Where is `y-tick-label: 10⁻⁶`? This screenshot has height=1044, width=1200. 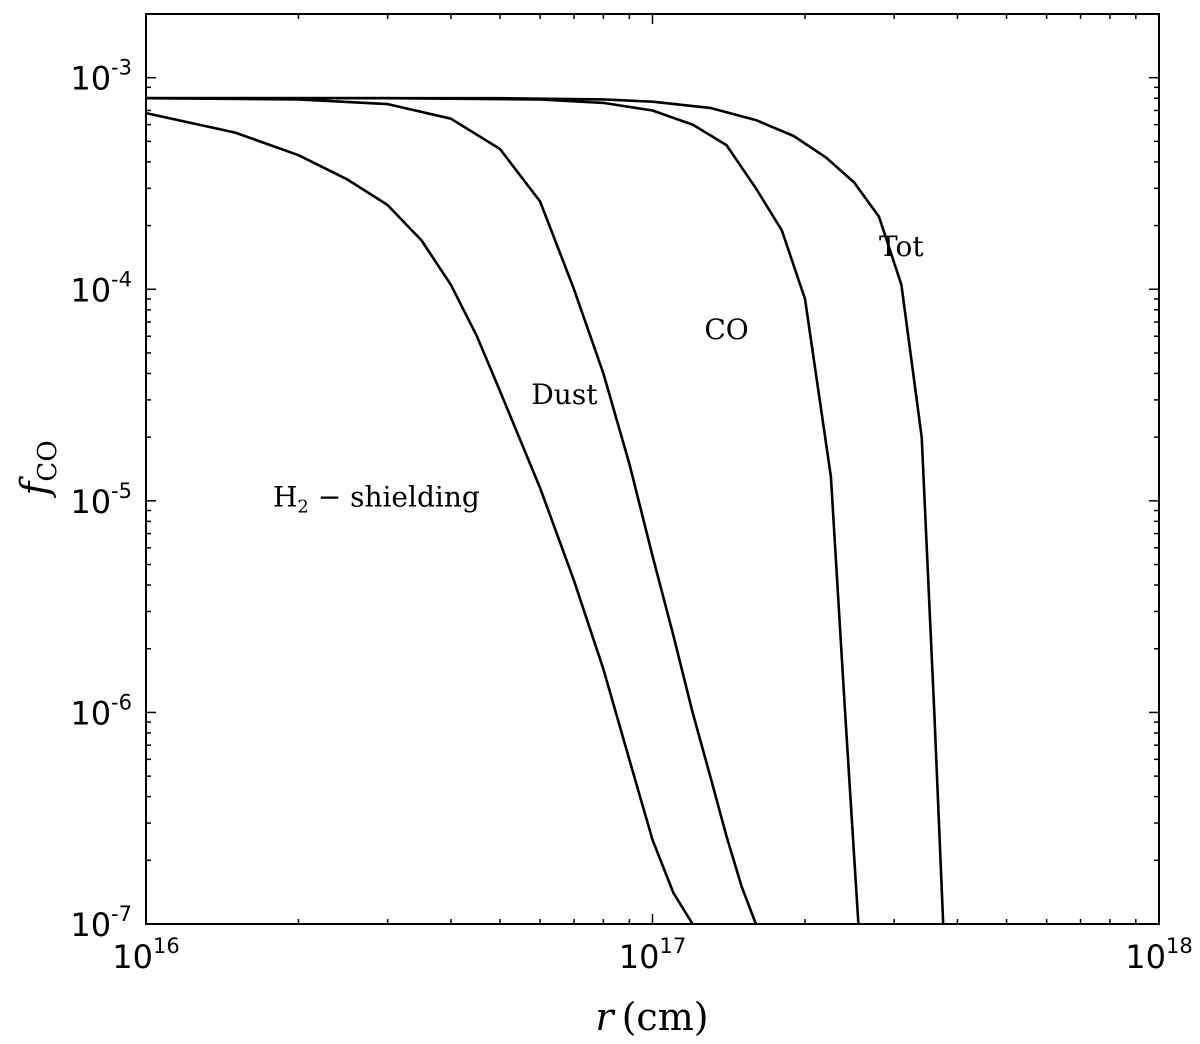 y-tick-label: 10⁻⁶ is located at coordinates (101, 711).